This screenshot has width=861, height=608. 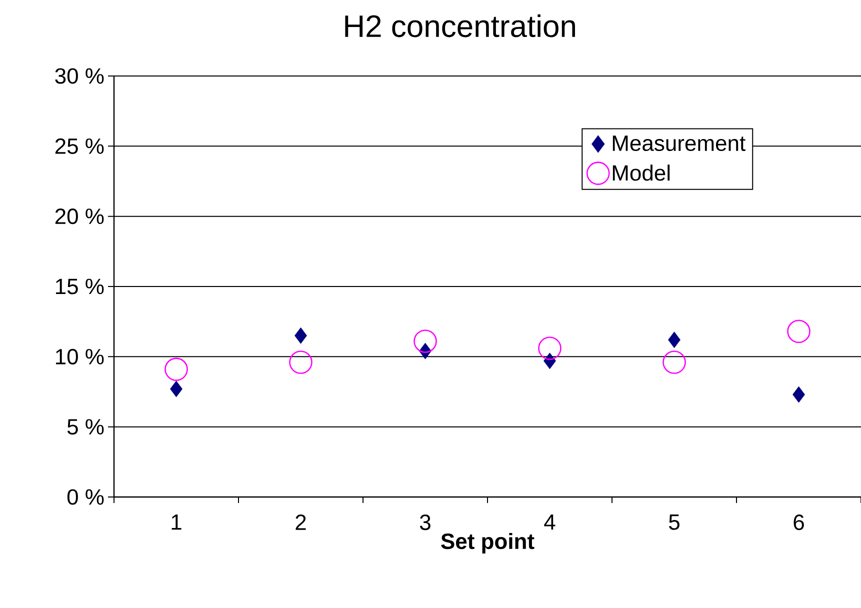 What do you see at coordinates (641, 172) in the screenshot?
I see `legend-label: Model` at bounding box center [641, 172].